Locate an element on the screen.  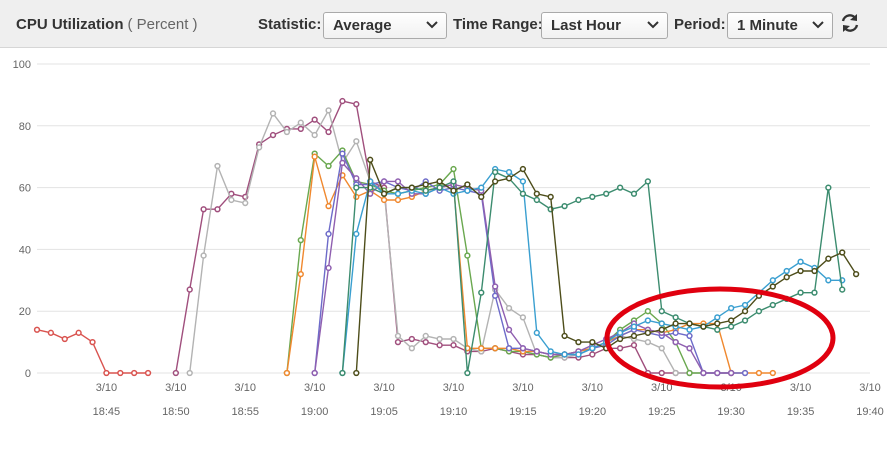
x-tick-time: 19:40 is located at coordinates (870, 412).